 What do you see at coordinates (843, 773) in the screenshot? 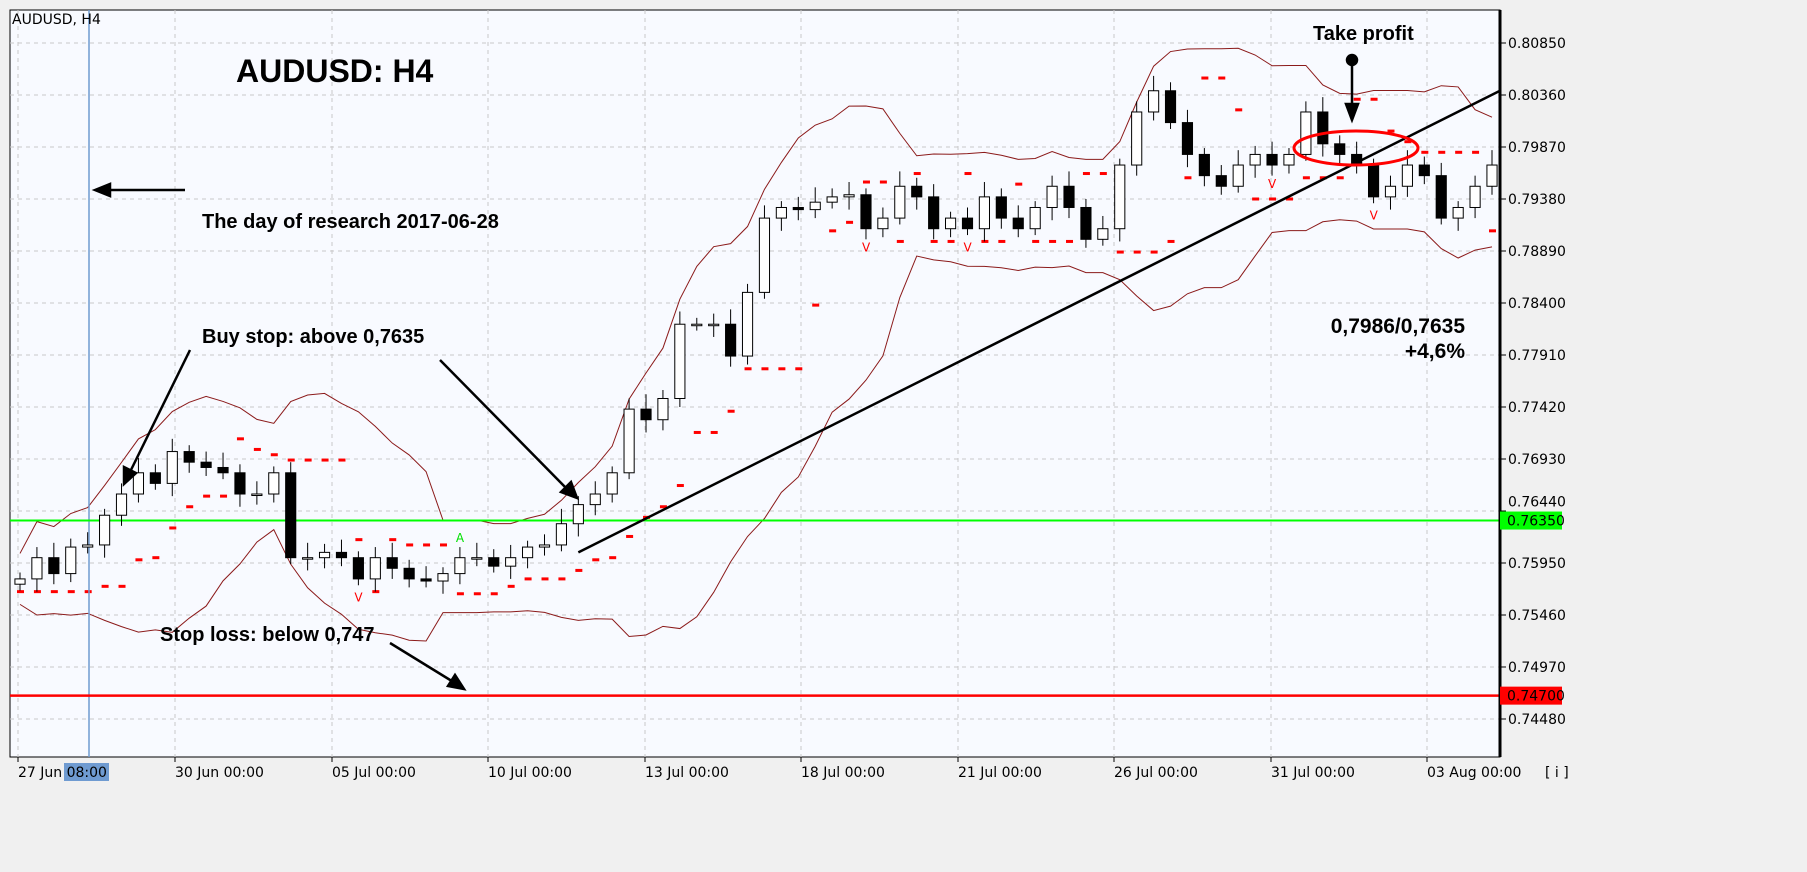
I see `x-tick-label: 18 Jul 00:00` at bounding box center [843, 773].